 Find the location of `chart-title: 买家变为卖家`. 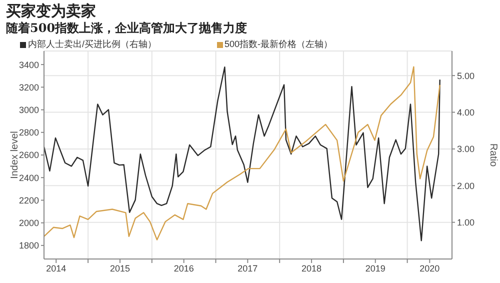

chart-title: 买家变为卖家 is located at coordinates (51, 11).